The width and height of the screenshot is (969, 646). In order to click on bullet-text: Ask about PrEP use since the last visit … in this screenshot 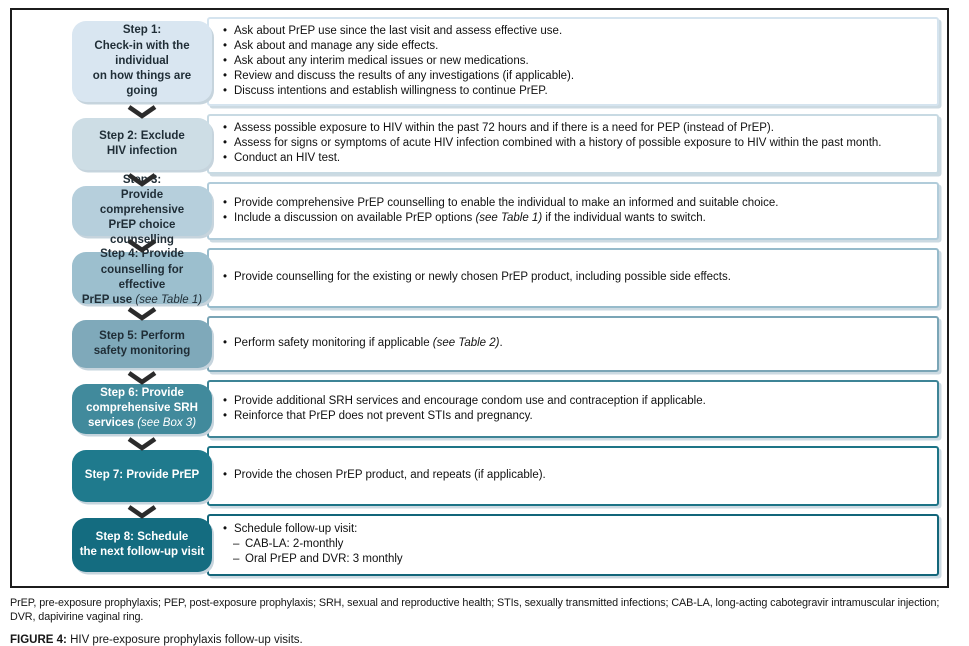, I will do `click(398, 31)`.